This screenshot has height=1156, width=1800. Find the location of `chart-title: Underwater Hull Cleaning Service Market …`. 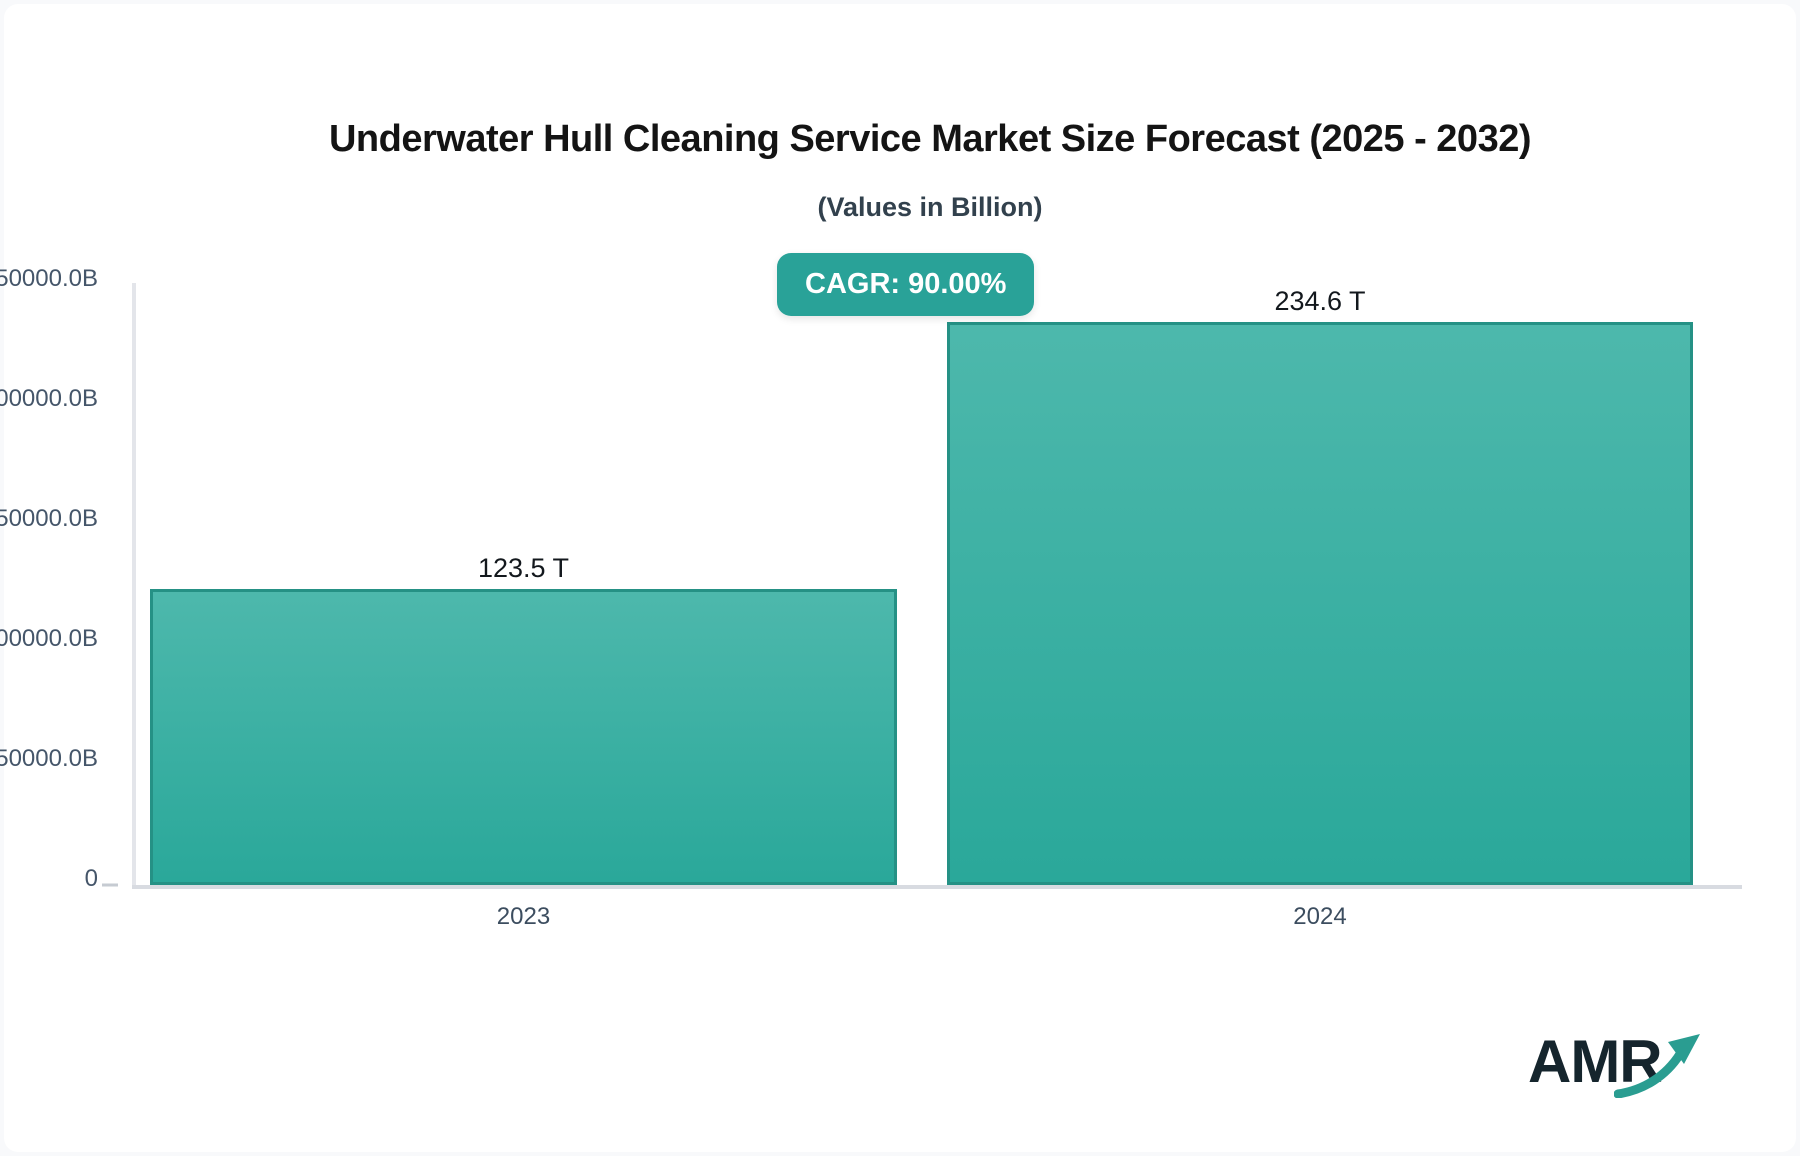

chart-title: Underwater Hull Cleaning Service Market … is located at coordinates (930, 139).